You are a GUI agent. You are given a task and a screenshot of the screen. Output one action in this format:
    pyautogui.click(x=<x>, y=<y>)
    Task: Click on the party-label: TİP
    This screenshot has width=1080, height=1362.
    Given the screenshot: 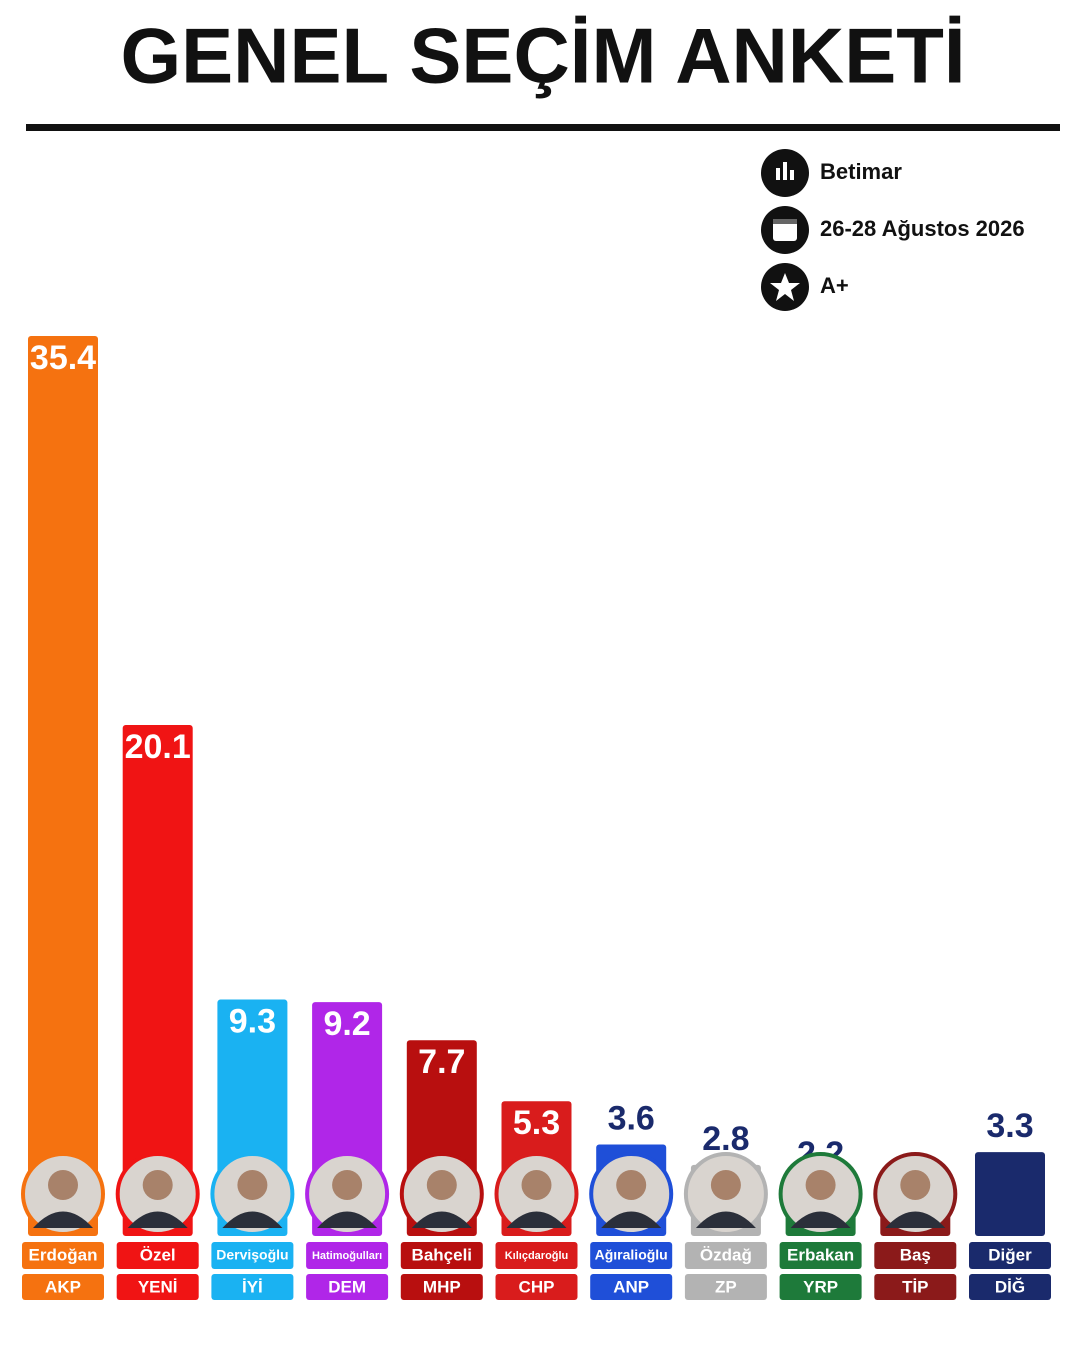 What is the action you would take?
    pyautogui.click(x=915, y=1286)
    